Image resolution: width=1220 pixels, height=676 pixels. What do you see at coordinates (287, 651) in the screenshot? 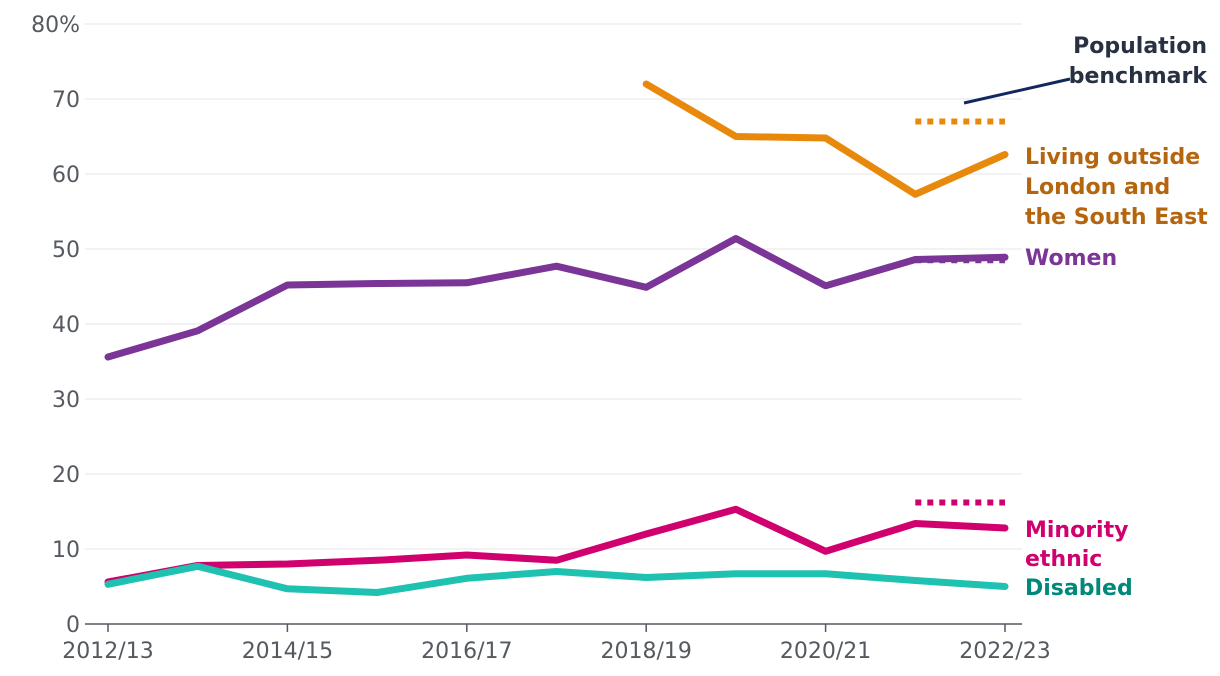
I see `x-tick-label: 2014/15` at bounding box center [287, 651].